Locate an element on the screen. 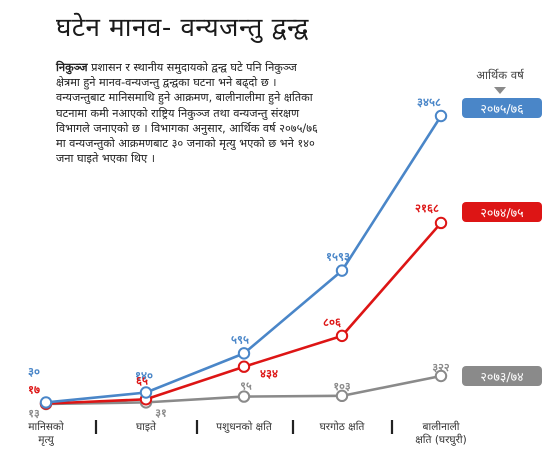 The width and height of the screenshot is (550, 459). legend-label: २०७५/७६ is located at coordinates (501, 108).